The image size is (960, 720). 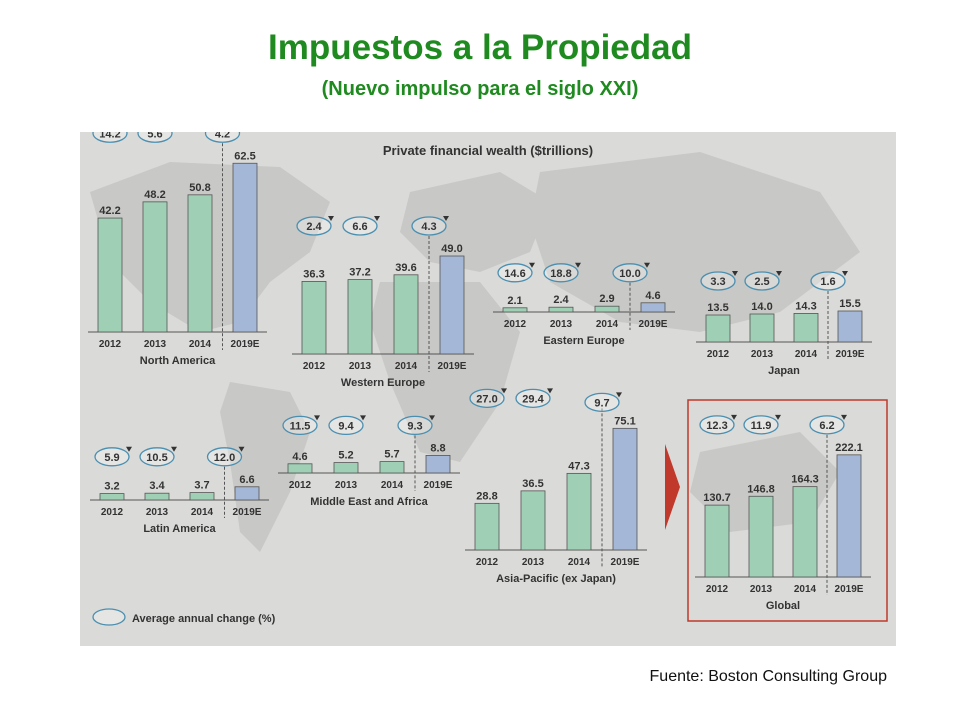 I want to click on latin-america-change-label: 5.9, so click(x=111, y=458).